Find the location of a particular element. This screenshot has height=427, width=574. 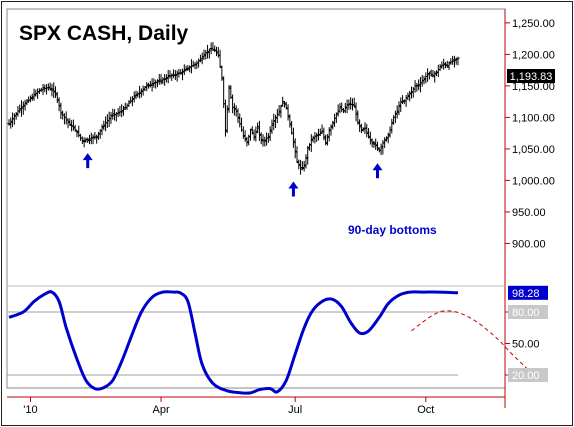

oscillator-level-label: 20.00 is located at coordinates (526, 376).